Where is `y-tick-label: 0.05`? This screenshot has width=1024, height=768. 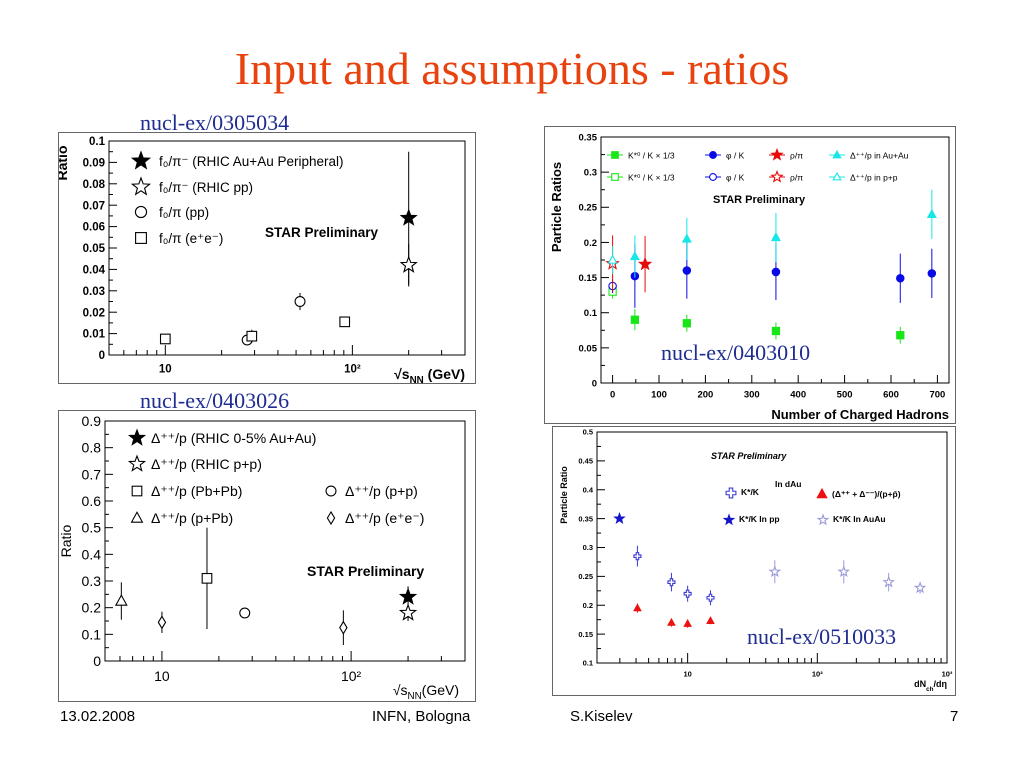
y-tick-label: 0.05 is located at coordinates (588, 348).